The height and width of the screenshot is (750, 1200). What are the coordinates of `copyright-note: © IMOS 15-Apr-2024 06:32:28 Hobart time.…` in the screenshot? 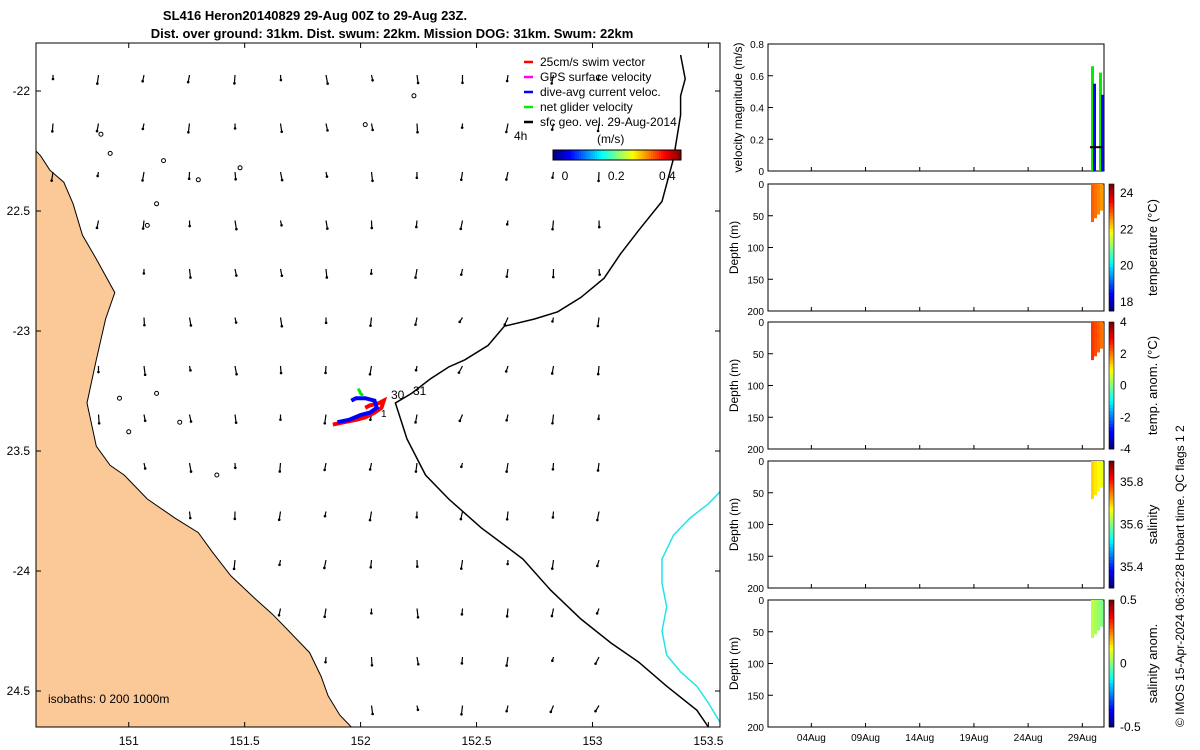 It's located at (1180, 576).